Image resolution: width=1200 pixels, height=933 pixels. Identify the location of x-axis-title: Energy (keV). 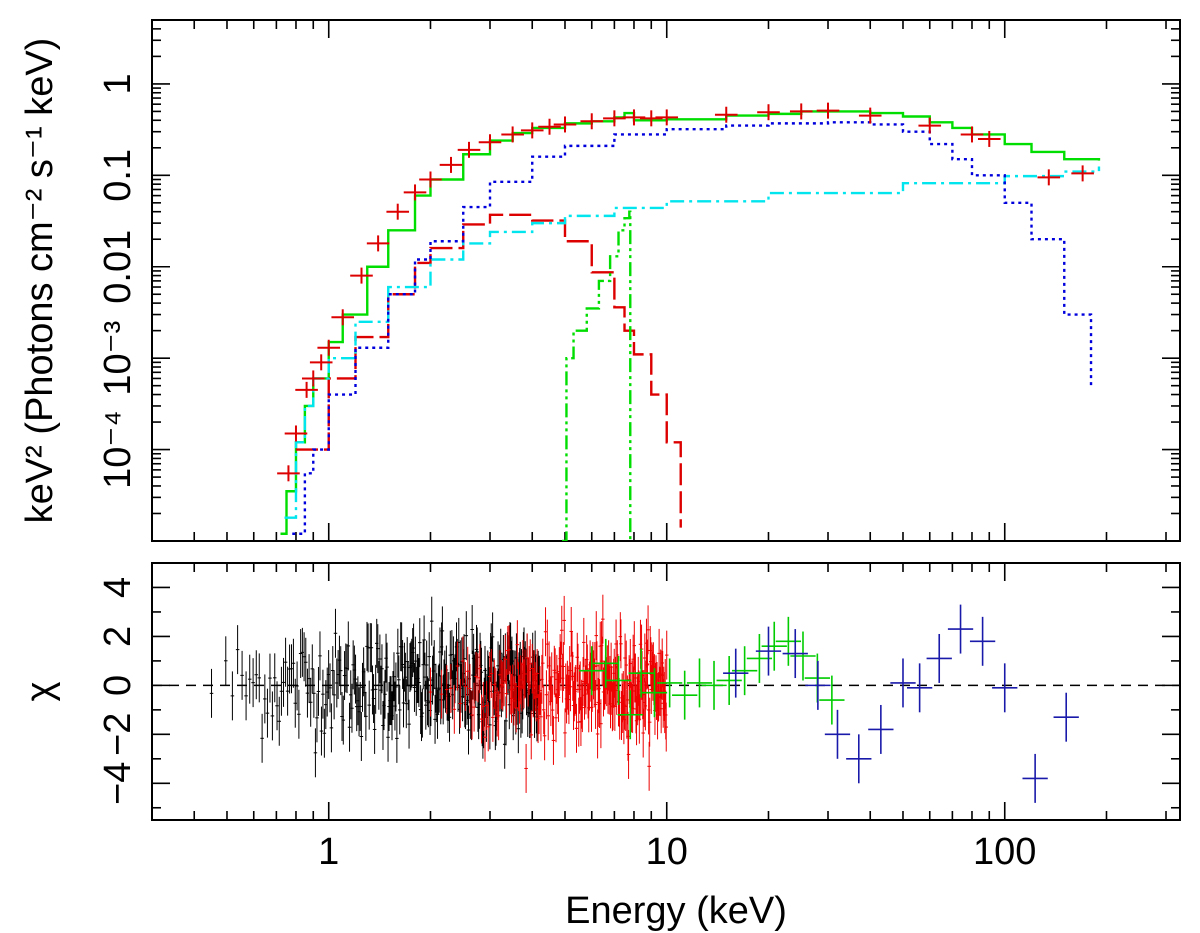
(676, 911).